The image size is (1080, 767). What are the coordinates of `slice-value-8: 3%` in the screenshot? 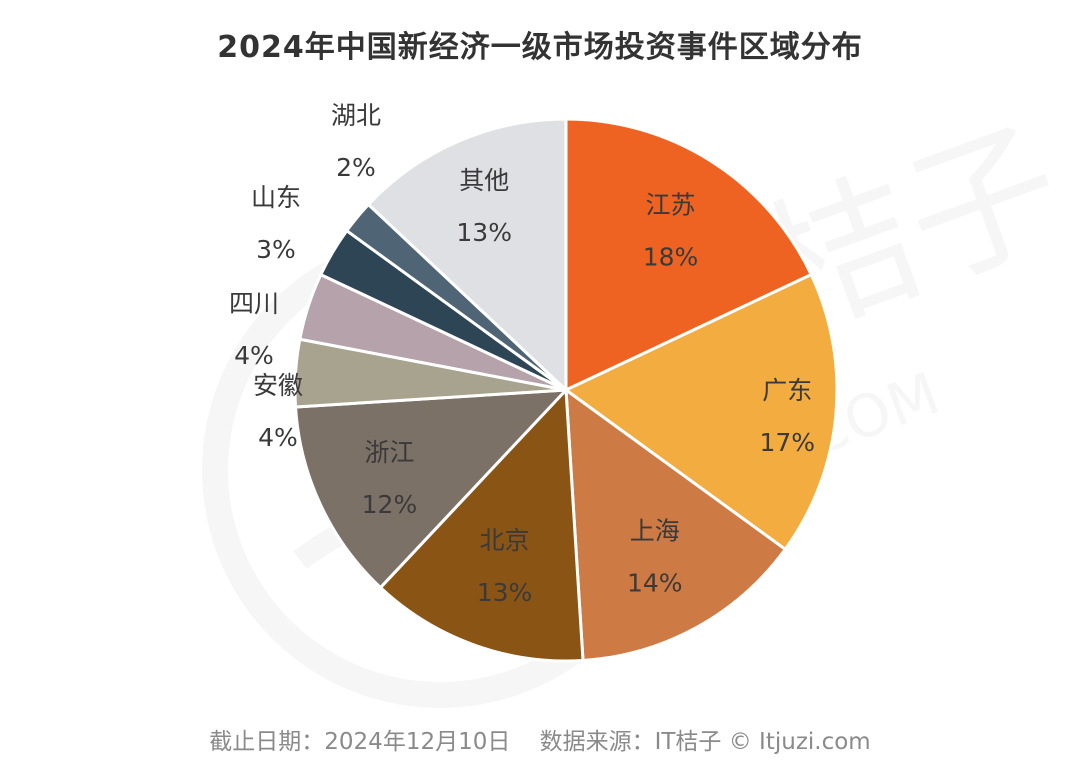 It's located at (276, 249).